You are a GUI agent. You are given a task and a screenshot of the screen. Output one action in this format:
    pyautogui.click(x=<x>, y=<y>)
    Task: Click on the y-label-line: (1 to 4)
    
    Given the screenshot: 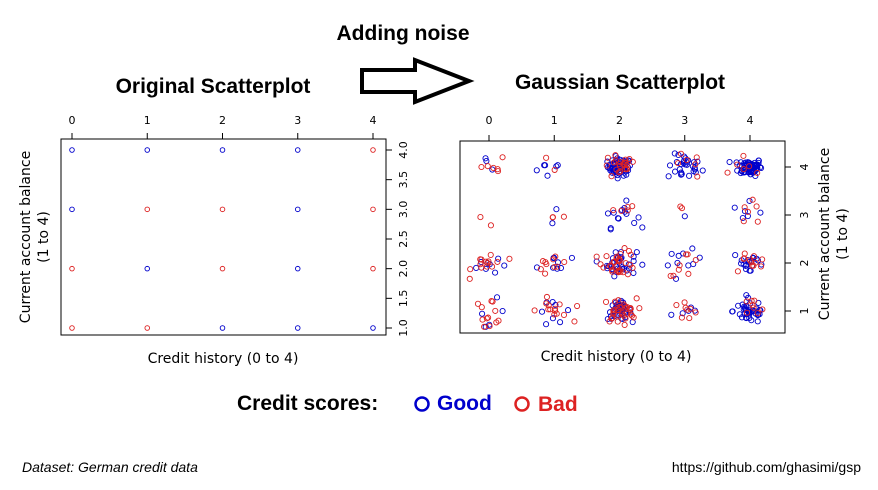 What is the action you would take?
    pyautogui.click(x=44, y=237)
    